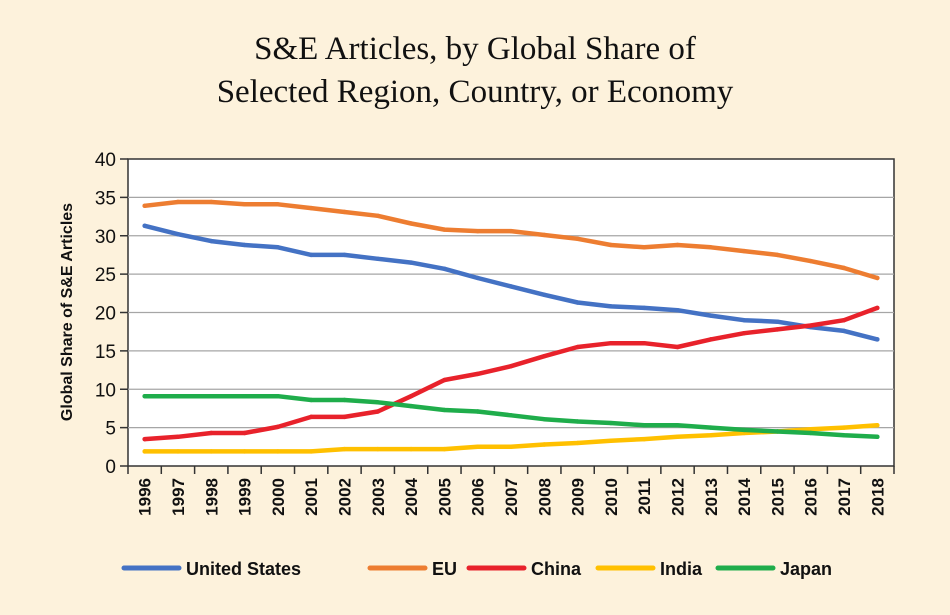 The image size is (950, 615). Describe the element at coordinates (806, 569) in the screenshot. I see `legend-label: Japan` at that location.